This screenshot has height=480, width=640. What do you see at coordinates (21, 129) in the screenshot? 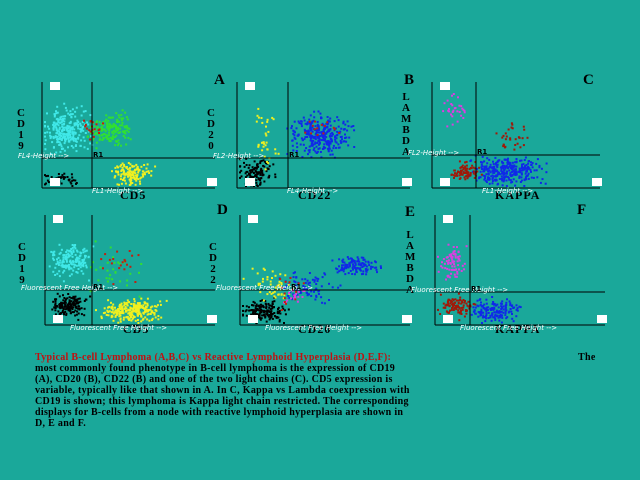
I see `y-axis-label: CD19` at bounding box center [21, 129].